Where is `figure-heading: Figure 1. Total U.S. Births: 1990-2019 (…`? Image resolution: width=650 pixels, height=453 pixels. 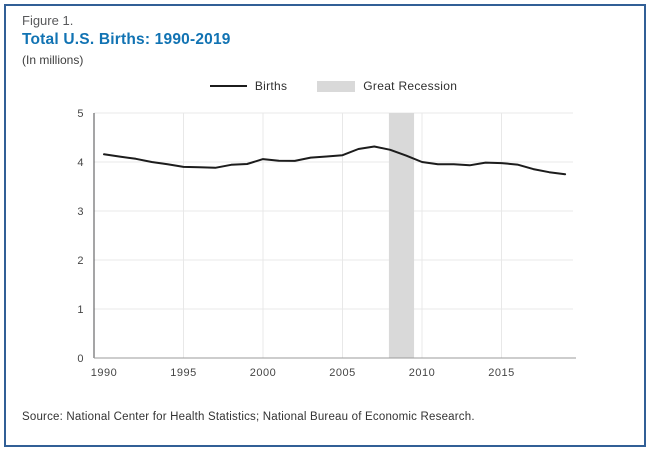 figure-heading: Figure 1. Total U.S. Births: 1990-2019 (… is located at coordinates (126, 40).